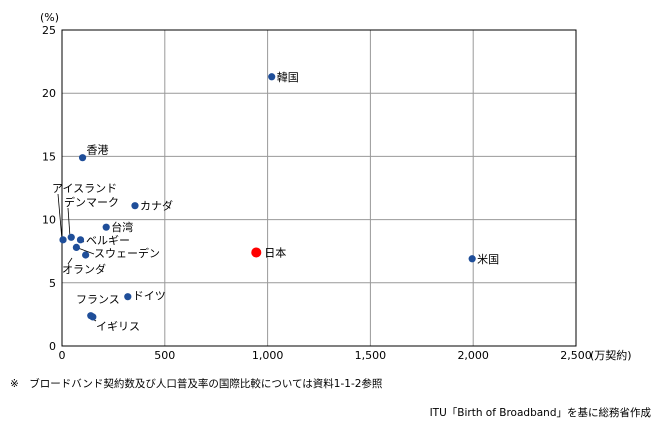 Image resolution: width=659 pixels, height=431 pixels. What do you see at coordinates (98, 150) in the screenshot?
I see `label-香港: 香港` at bounding box center [98, 150].